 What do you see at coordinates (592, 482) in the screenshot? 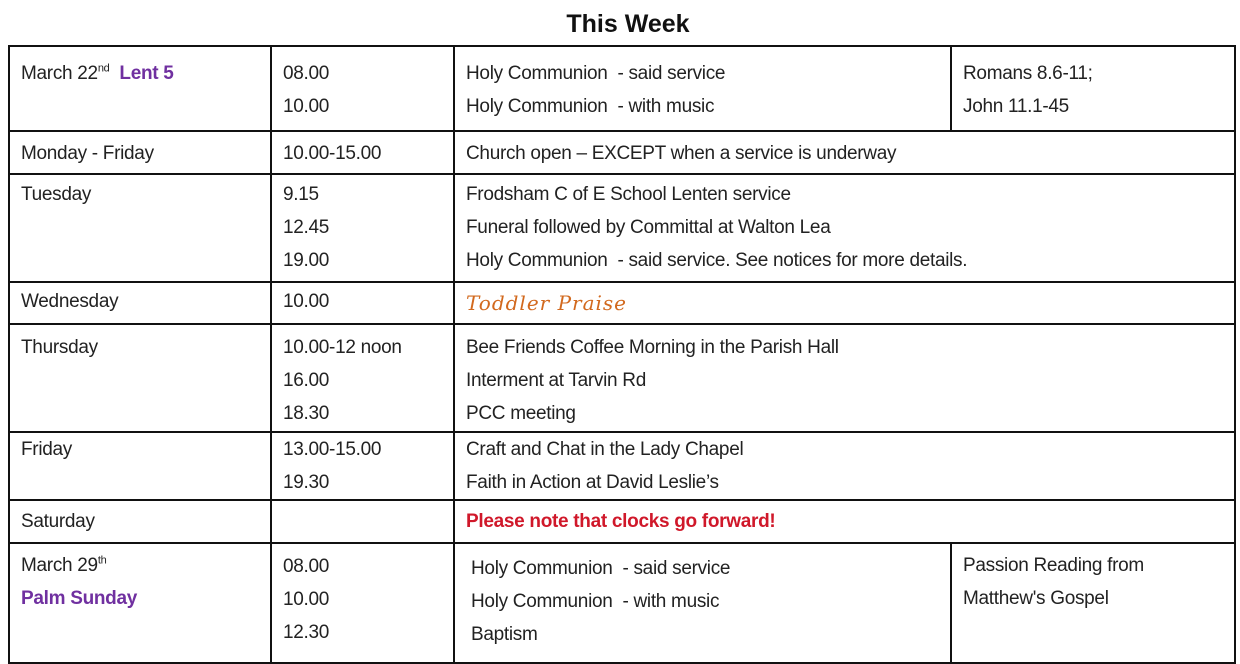
I see `event: Faith in Action at David Leslie’s` at bounding box center [592, 482].